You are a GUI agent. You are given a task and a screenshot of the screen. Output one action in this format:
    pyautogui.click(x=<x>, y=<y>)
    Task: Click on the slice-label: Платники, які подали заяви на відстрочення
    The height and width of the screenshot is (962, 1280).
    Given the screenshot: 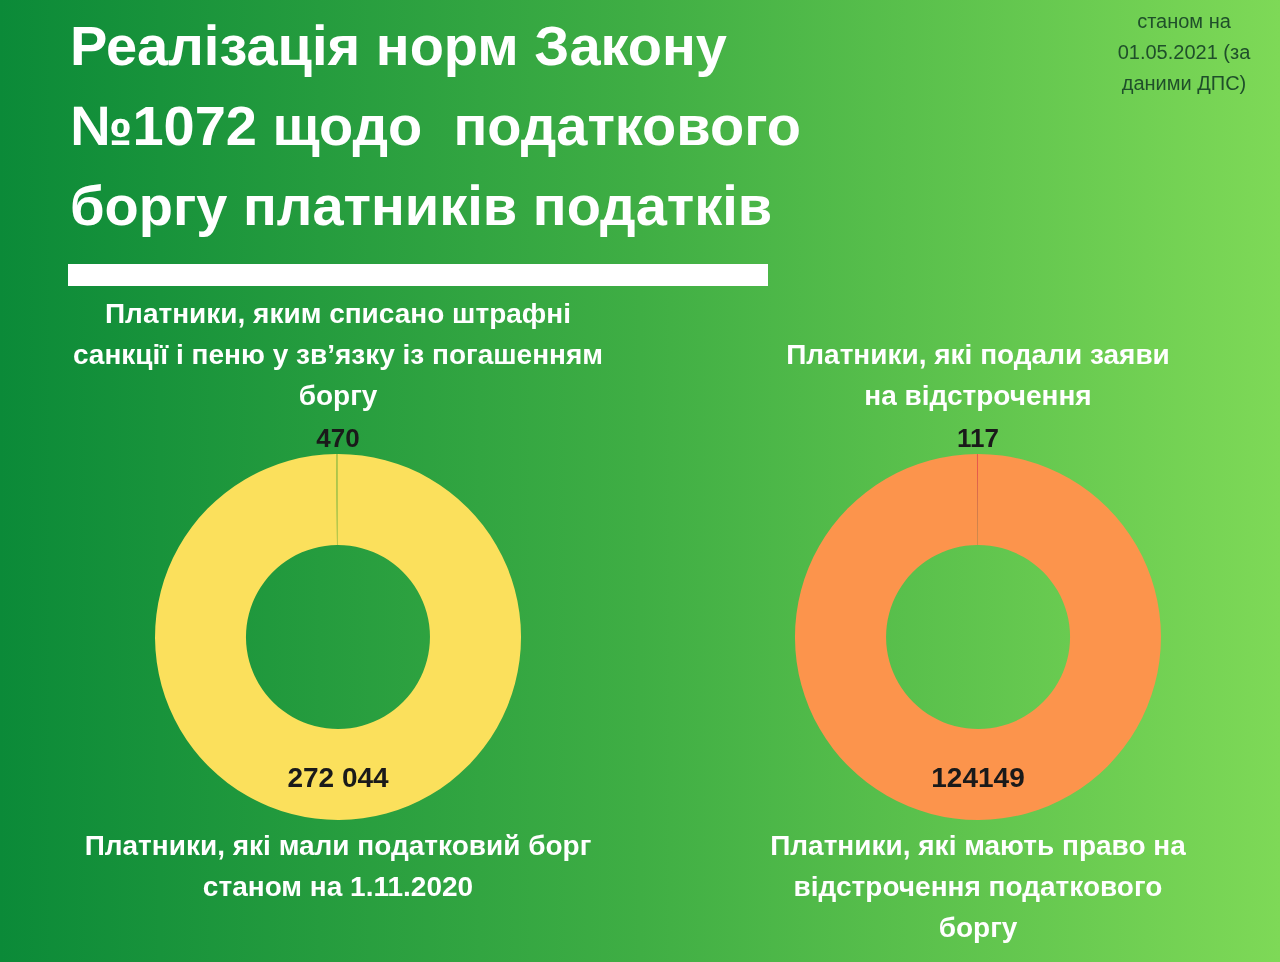 What is the action you would take?
    pyautogui.click(x=978, y=375)
    